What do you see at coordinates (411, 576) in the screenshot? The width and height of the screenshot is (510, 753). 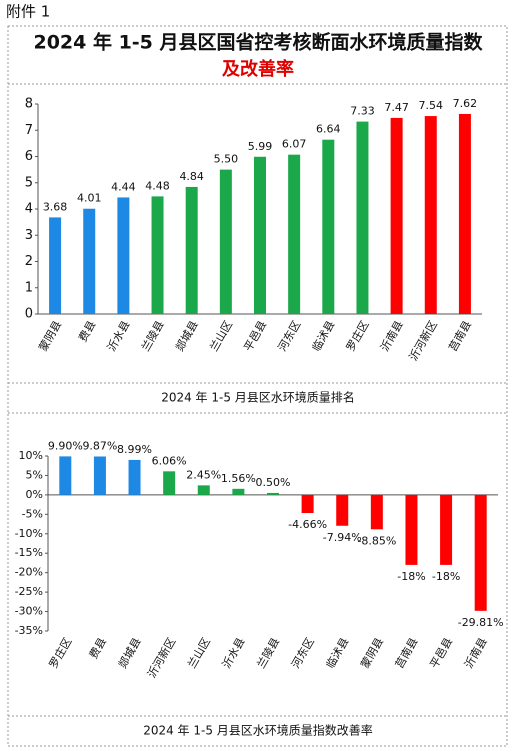 I see `data-label: -18%` at bounding box center [411, 576].